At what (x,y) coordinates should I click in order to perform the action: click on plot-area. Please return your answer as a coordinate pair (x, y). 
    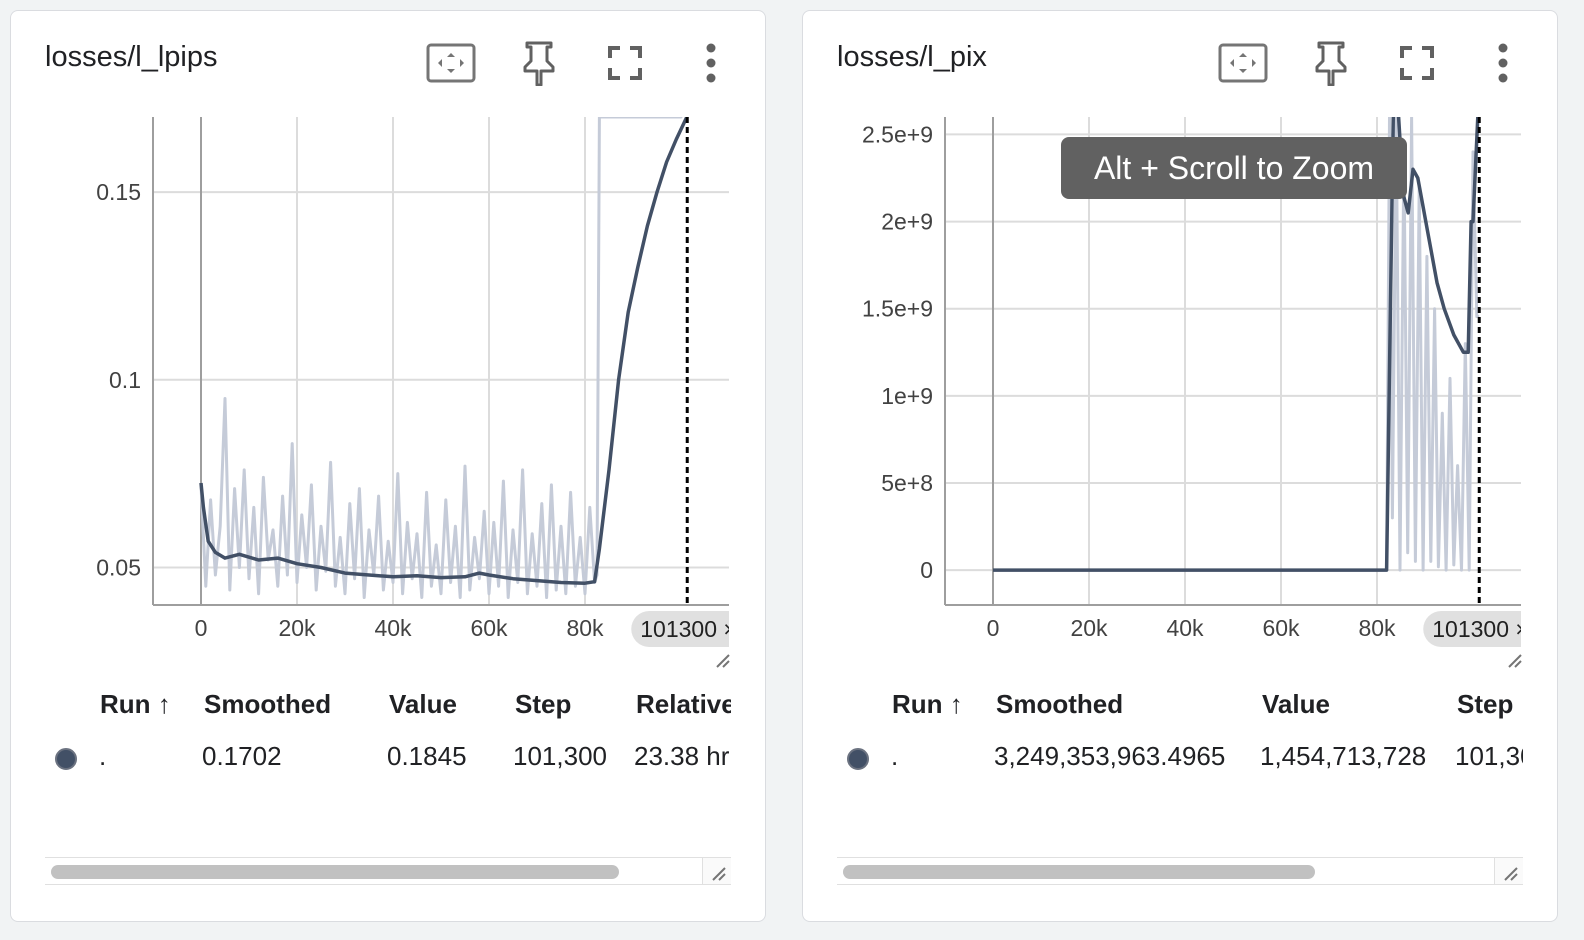
    Looking at the image, I should click on (1236, 344).